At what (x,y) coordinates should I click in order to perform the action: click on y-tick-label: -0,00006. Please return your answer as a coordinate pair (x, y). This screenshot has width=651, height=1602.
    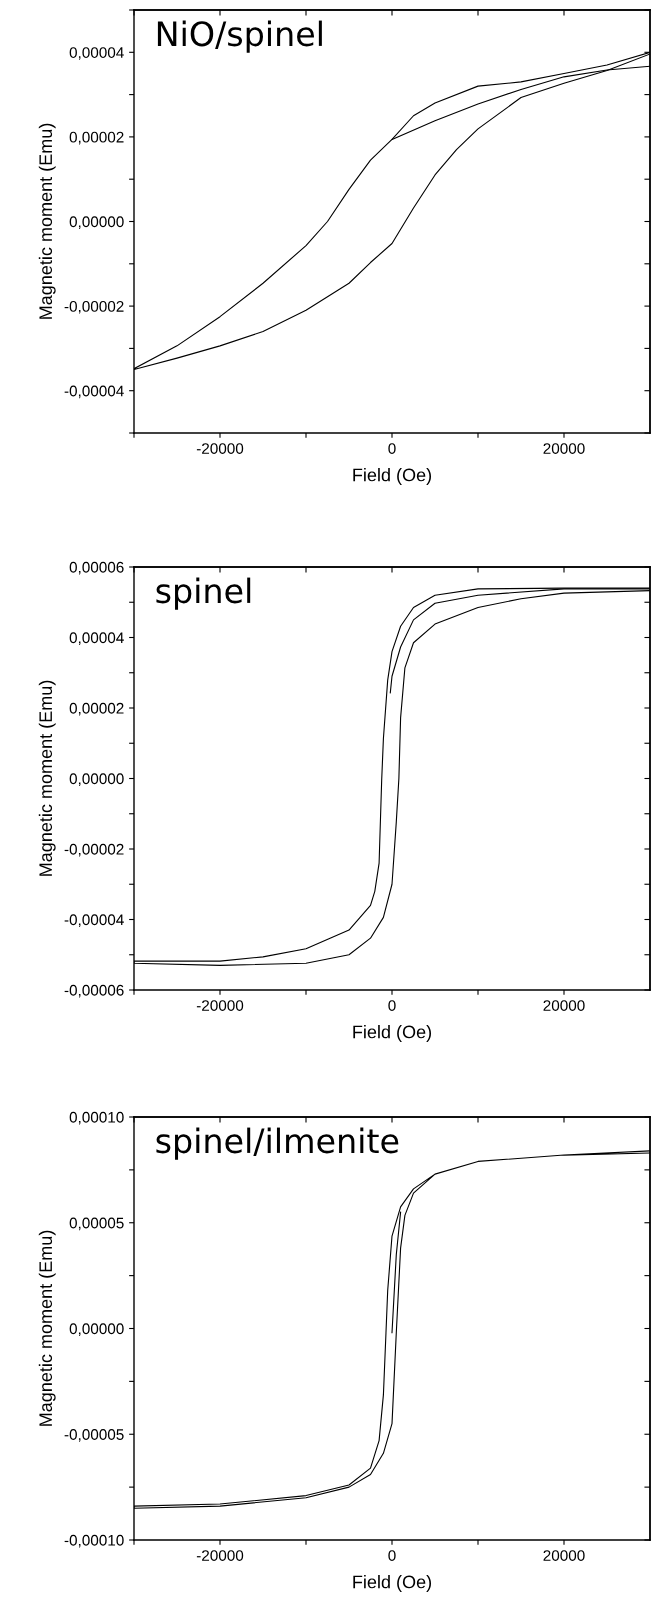
    Looking at the image, I should click on (94, 991).